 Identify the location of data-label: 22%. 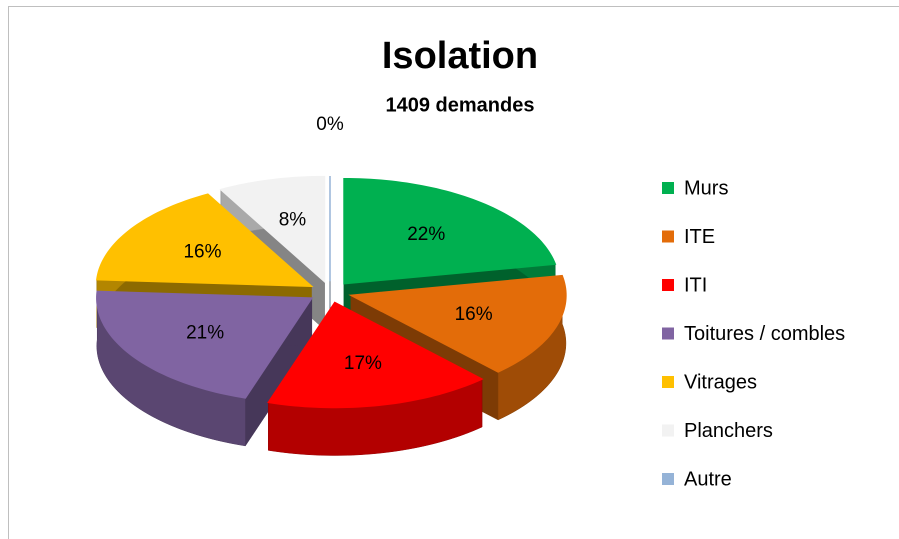
(426, 234).